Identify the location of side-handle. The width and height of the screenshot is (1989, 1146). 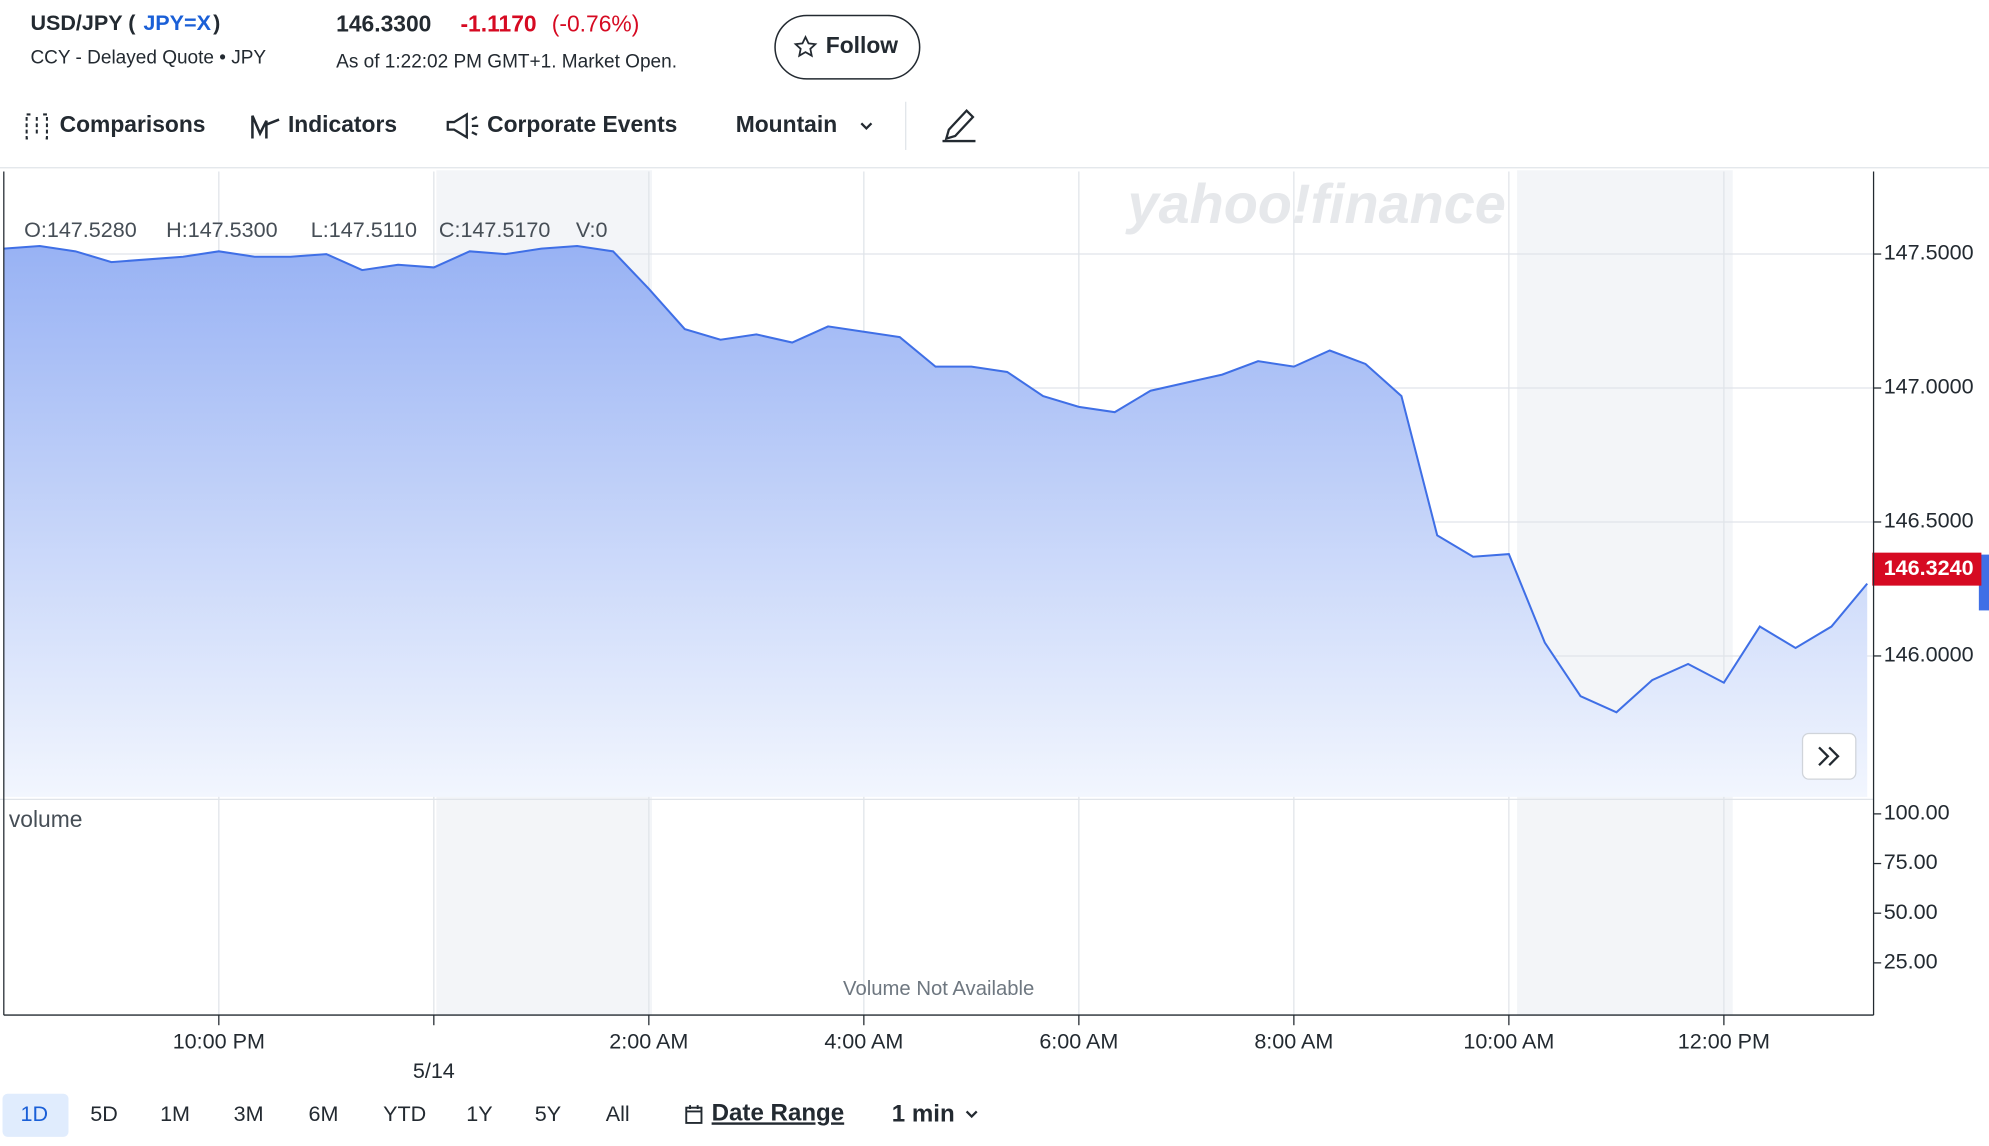
(1983, 582).